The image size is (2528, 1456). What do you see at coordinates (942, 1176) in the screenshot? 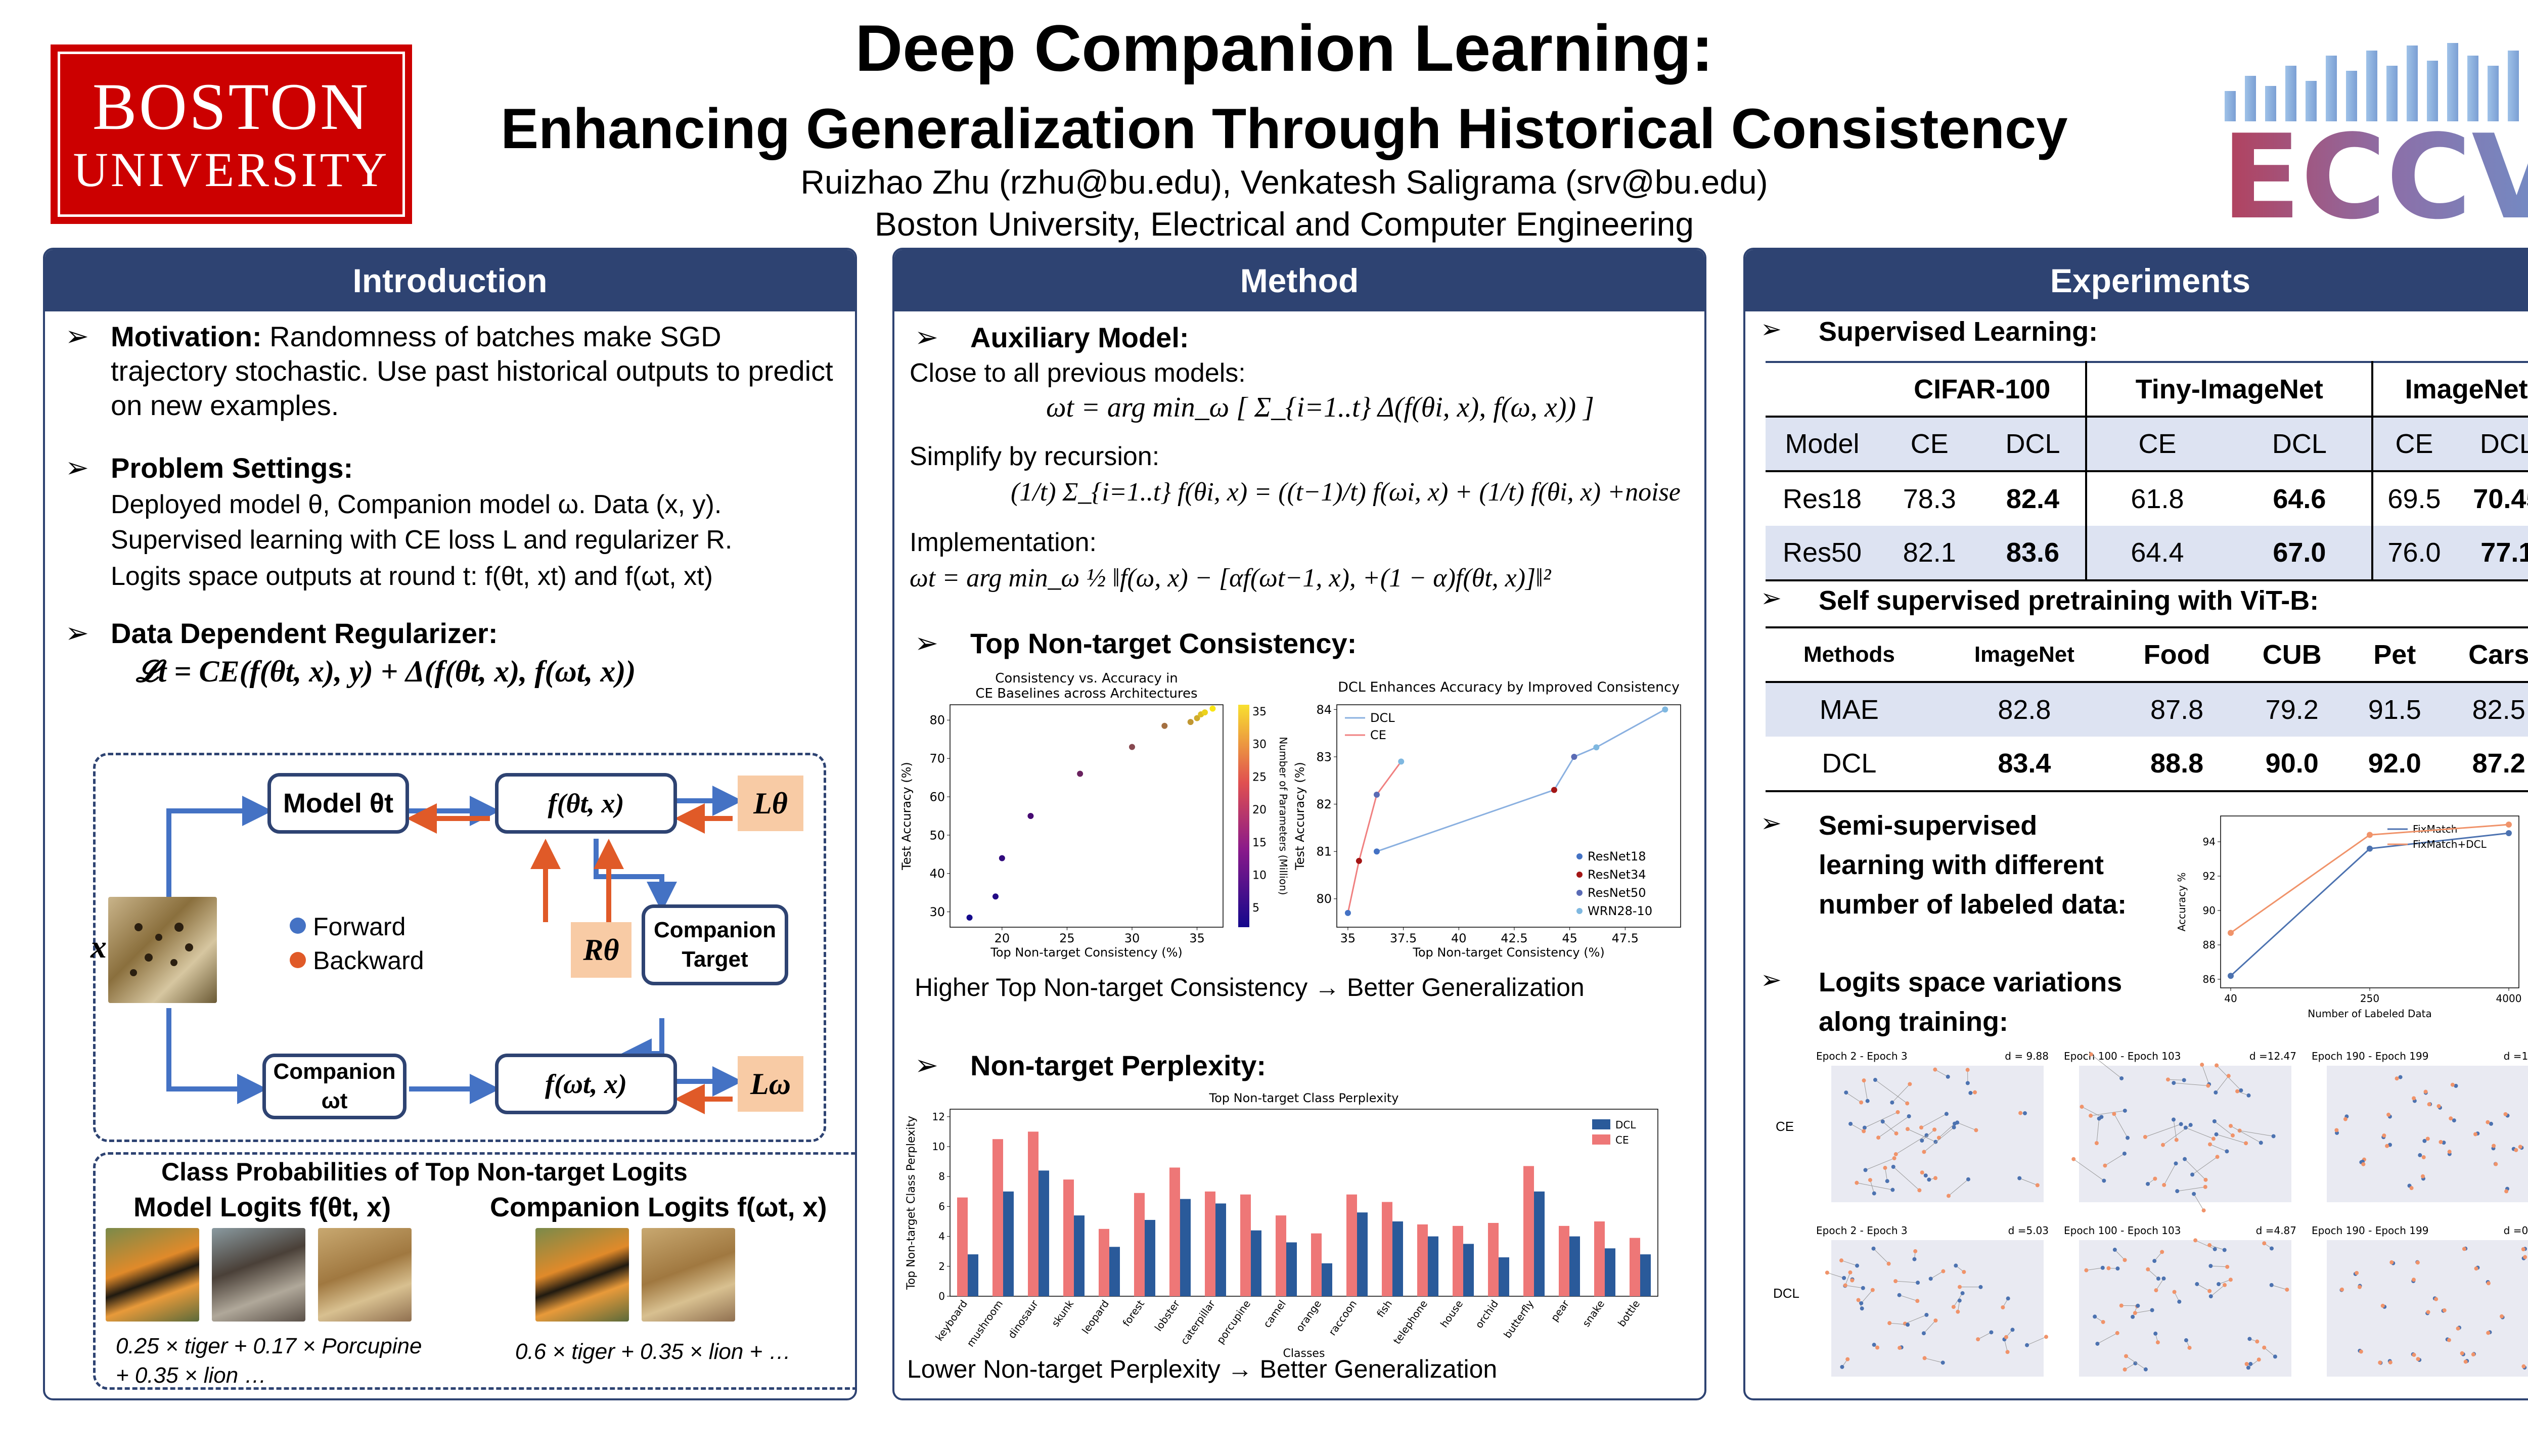
I see `y-tick-label: 8` at bounding box center [942, 1176].